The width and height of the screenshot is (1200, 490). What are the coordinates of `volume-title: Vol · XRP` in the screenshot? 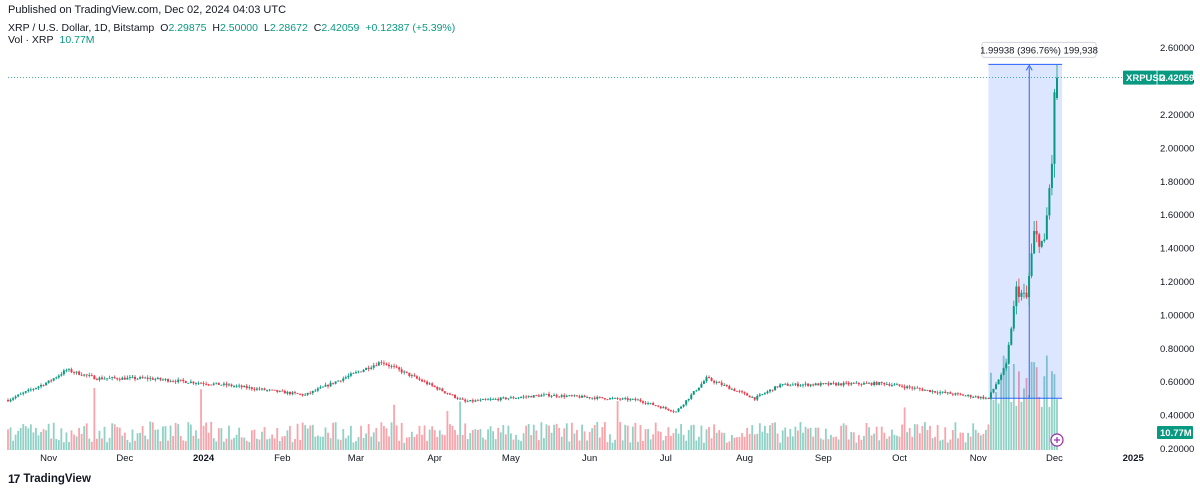 It's located at (31, 40).